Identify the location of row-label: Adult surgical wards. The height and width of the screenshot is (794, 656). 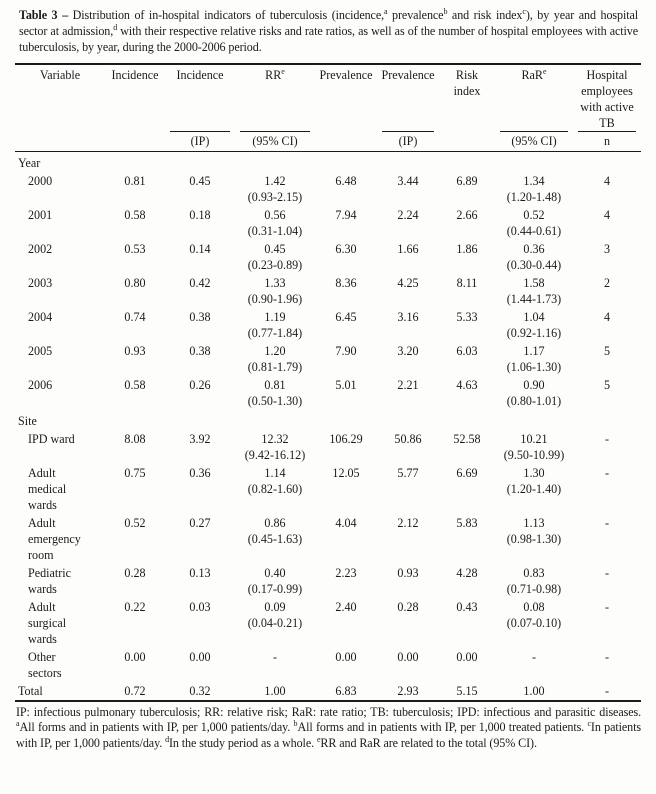
(47, 622).